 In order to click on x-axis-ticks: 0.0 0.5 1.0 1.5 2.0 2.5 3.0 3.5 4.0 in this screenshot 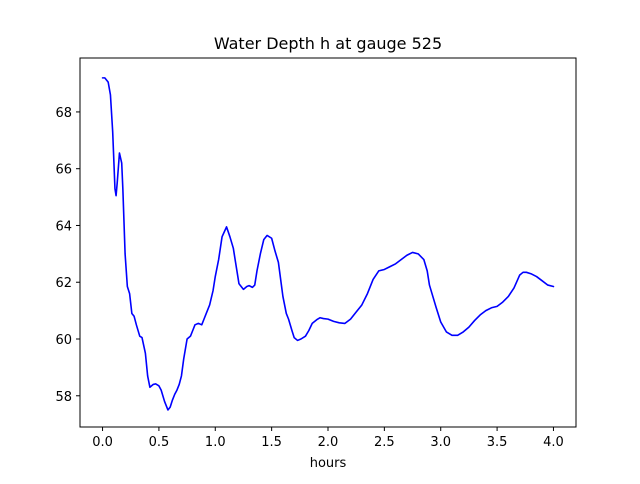, I will do `click(328, 438)`.